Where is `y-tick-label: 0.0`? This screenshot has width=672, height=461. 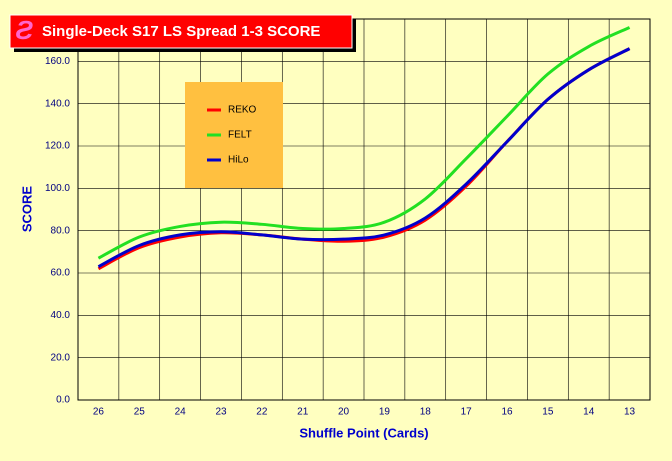
y-tick-label: 0.0 is located at coordinates (63, 400).